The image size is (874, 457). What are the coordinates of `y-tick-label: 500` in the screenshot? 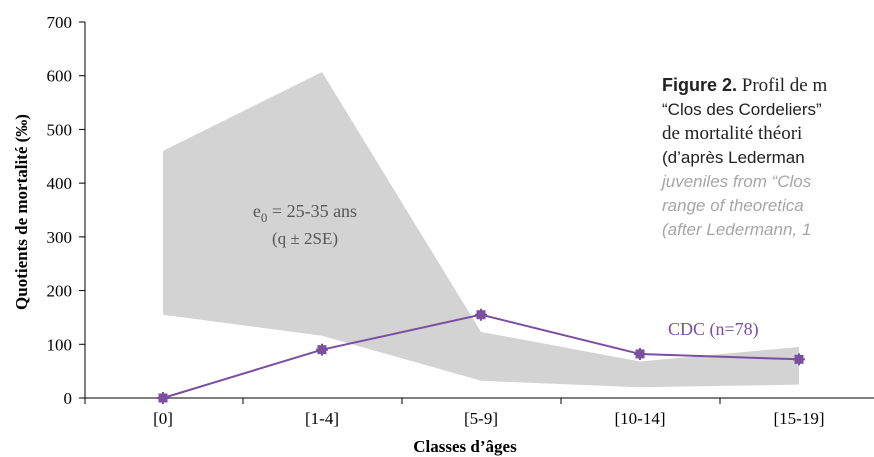 It's located at (60, 129).